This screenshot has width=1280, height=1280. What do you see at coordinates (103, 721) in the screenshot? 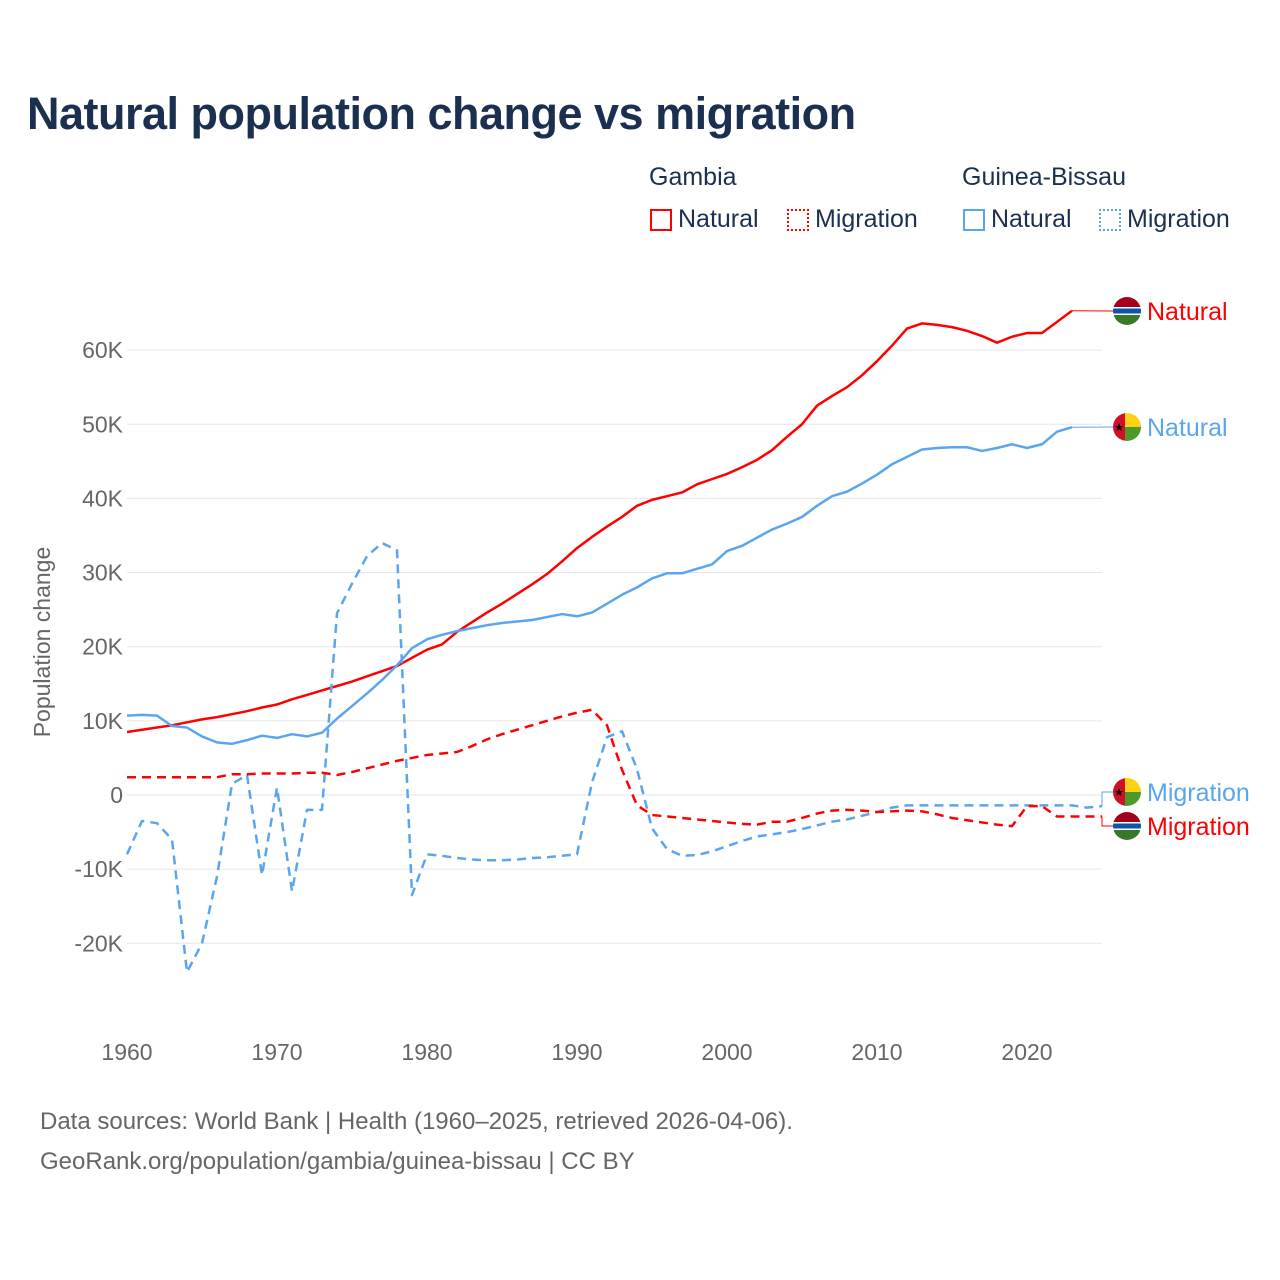
I see `y-tick-label: 10K` at bounding box center [103, 721].